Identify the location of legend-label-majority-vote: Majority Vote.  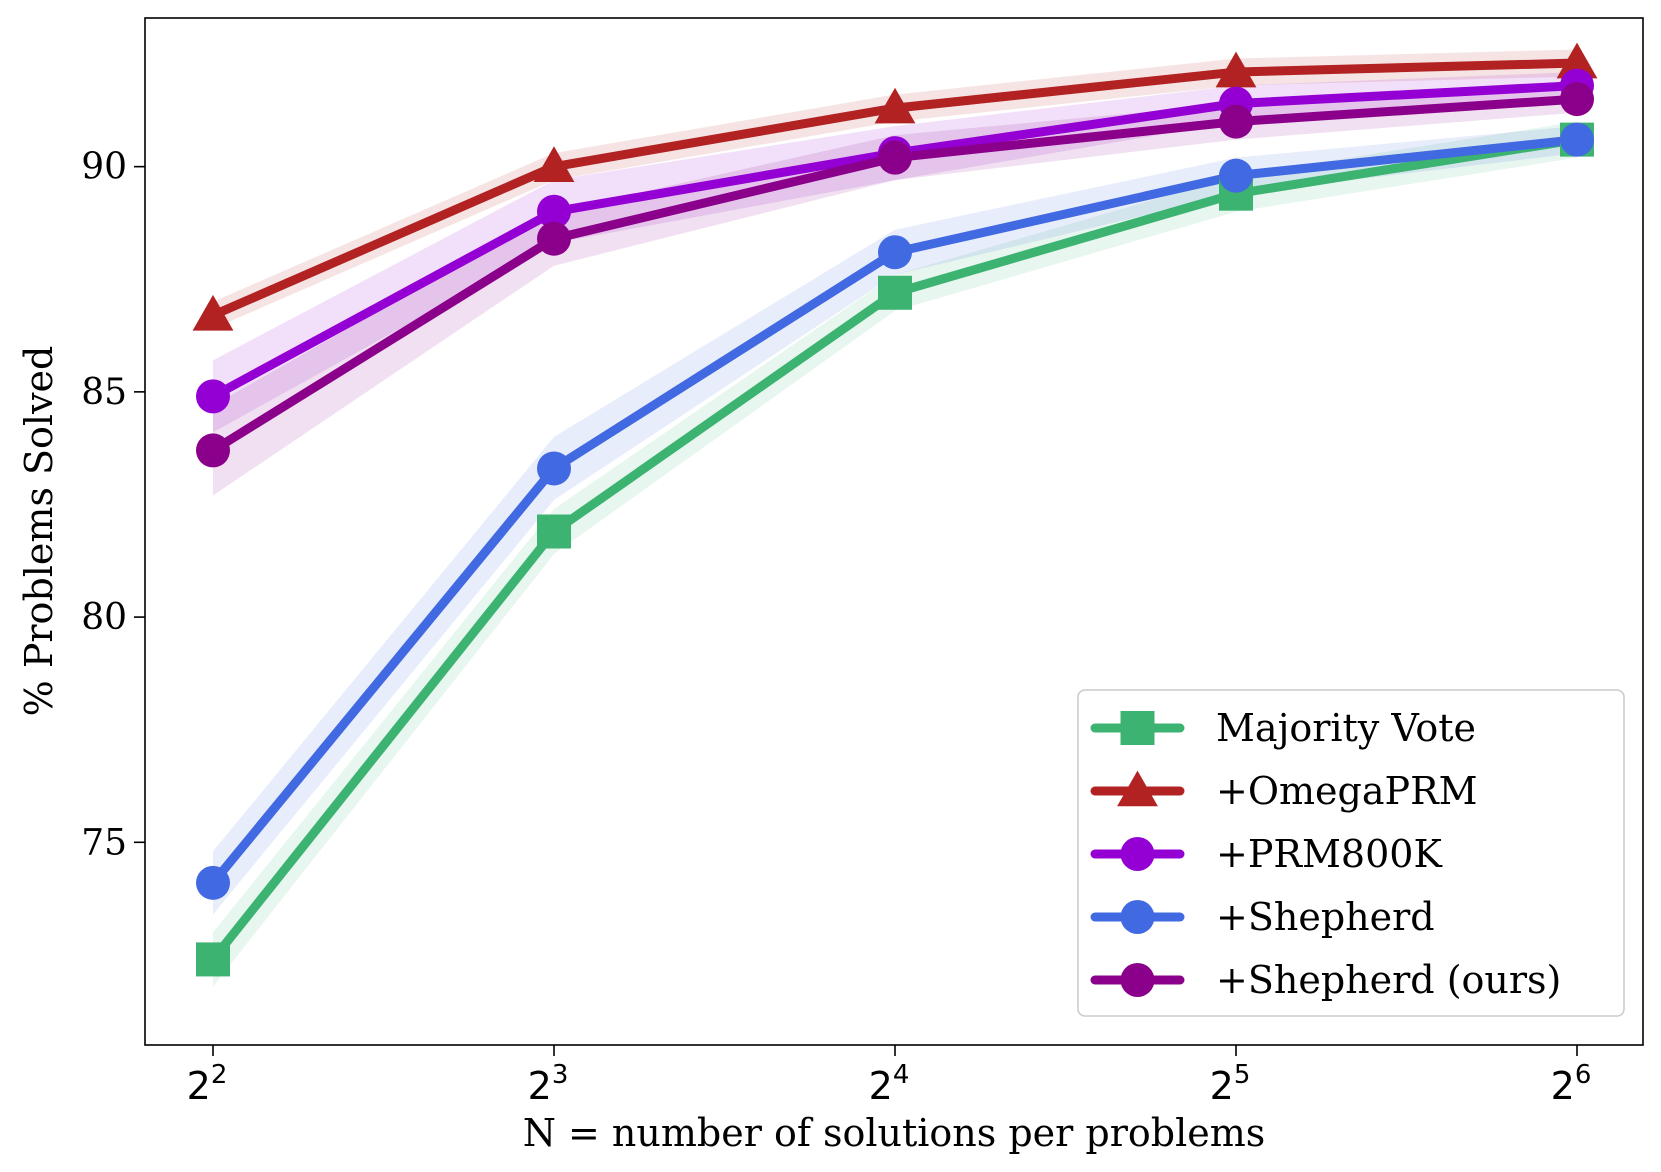
(1346, 728).